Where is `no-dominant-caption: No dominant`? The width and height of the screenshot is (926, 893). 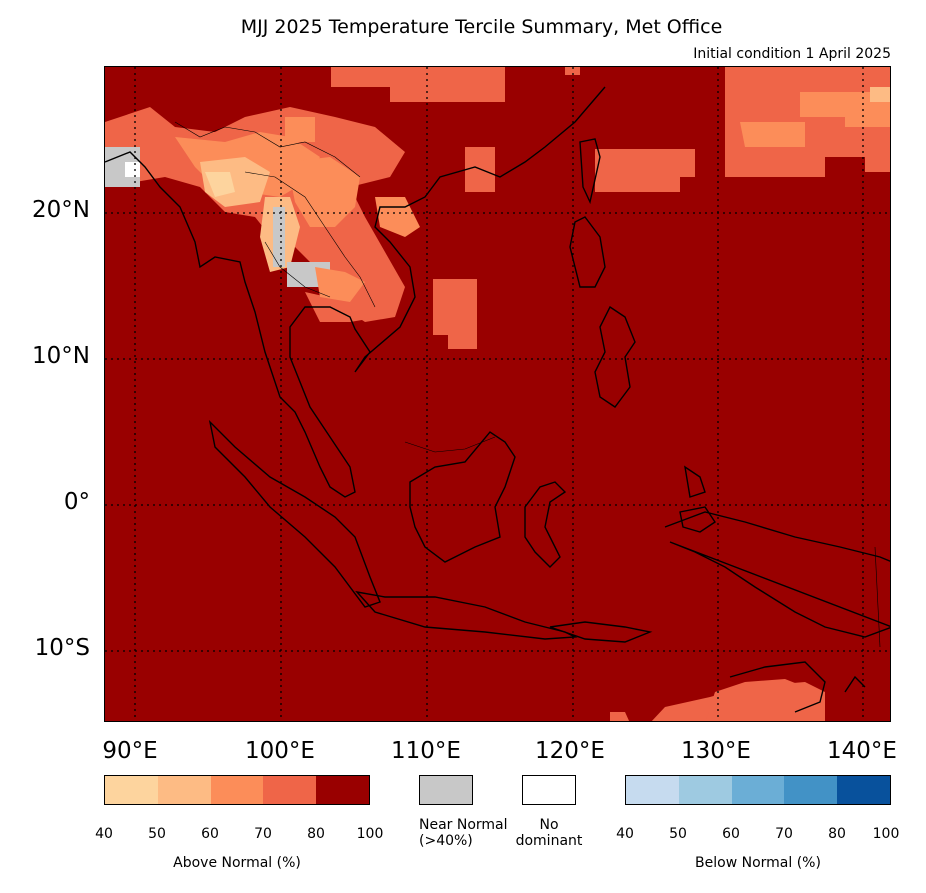
no-dominant-caption: No dominant is located at coordinates (549, 833).